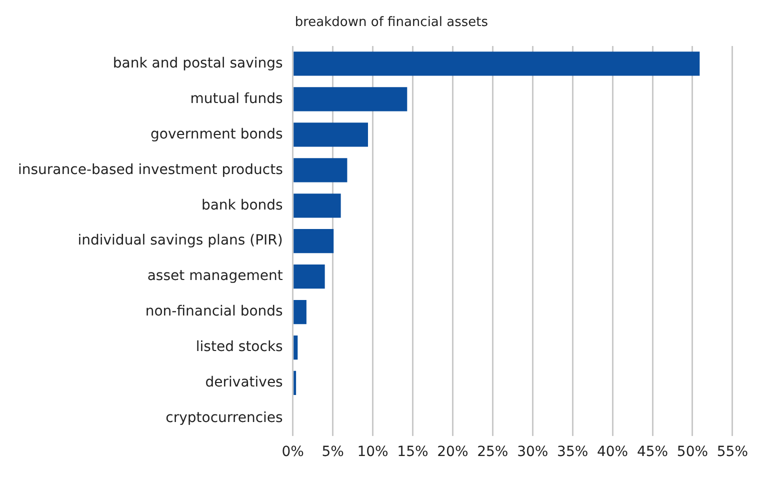  I want to click on y-tick-label: cryptocurrencies, so click(224, 418).